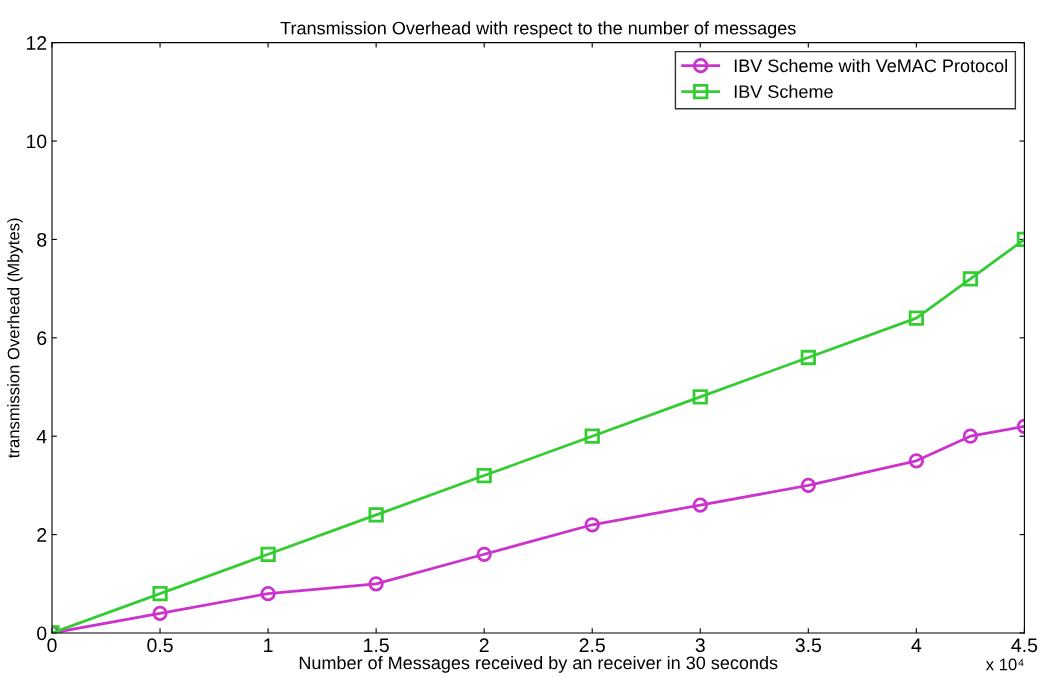 Image resolution: width=1040 pixels, height=677 pixels. I want to click on y-tick-label: 0, so click(42, 633).